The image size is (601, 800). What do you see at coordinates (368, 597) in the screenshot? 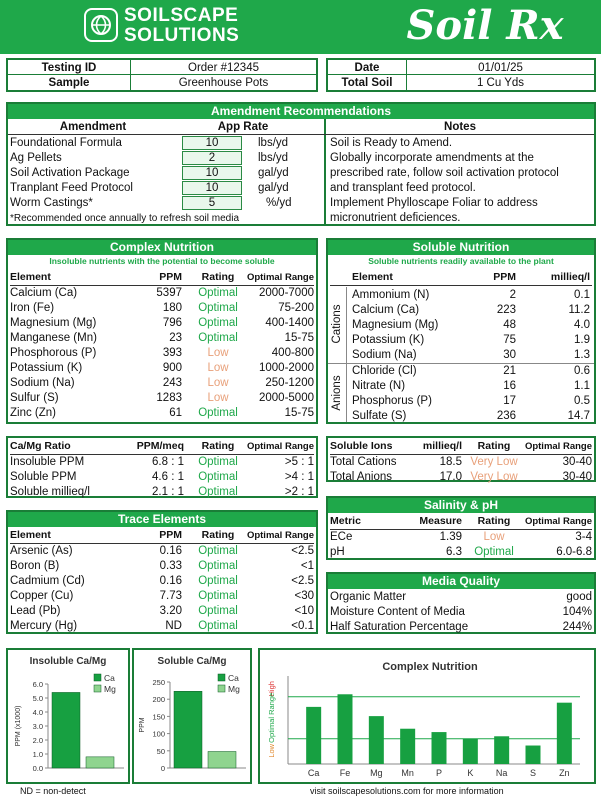
I see `media-label: Organic Matter` at bounding box center [368, 597].